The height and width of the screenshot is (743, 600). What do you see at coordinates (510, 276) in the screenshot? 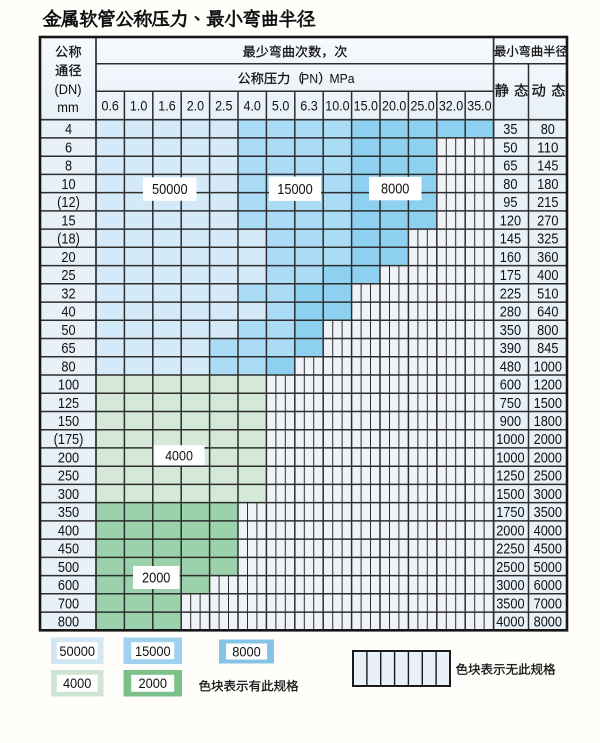
I see `svg-text: 175` at bounding box center [510, 276].